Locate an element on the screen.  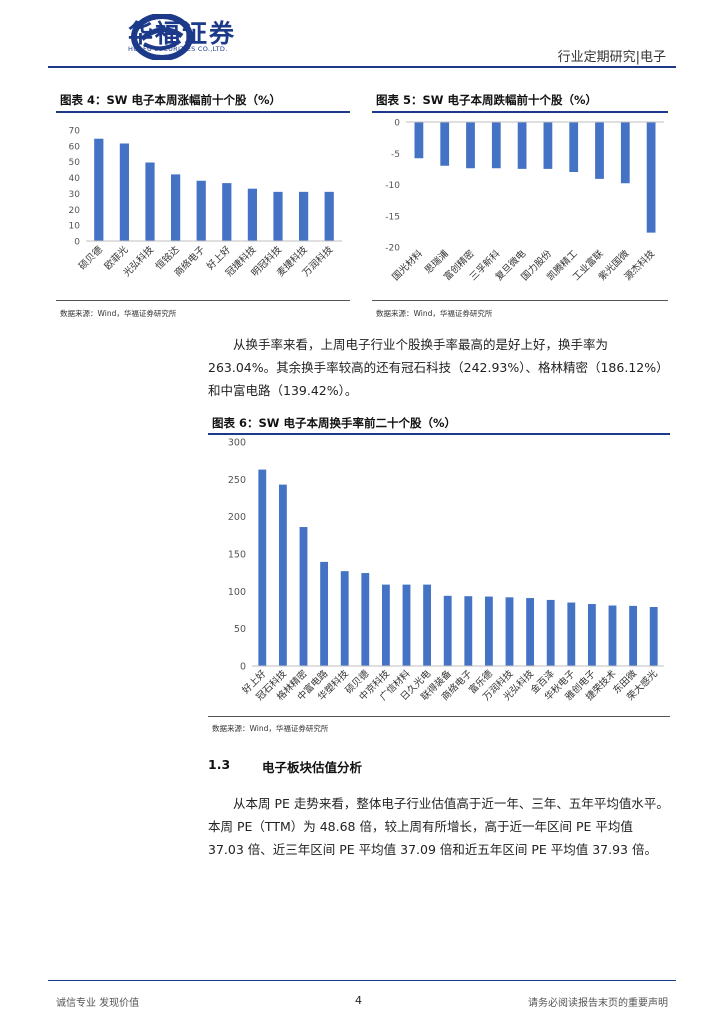
y-tick-label: 150 is located at coordinates (237, 555).